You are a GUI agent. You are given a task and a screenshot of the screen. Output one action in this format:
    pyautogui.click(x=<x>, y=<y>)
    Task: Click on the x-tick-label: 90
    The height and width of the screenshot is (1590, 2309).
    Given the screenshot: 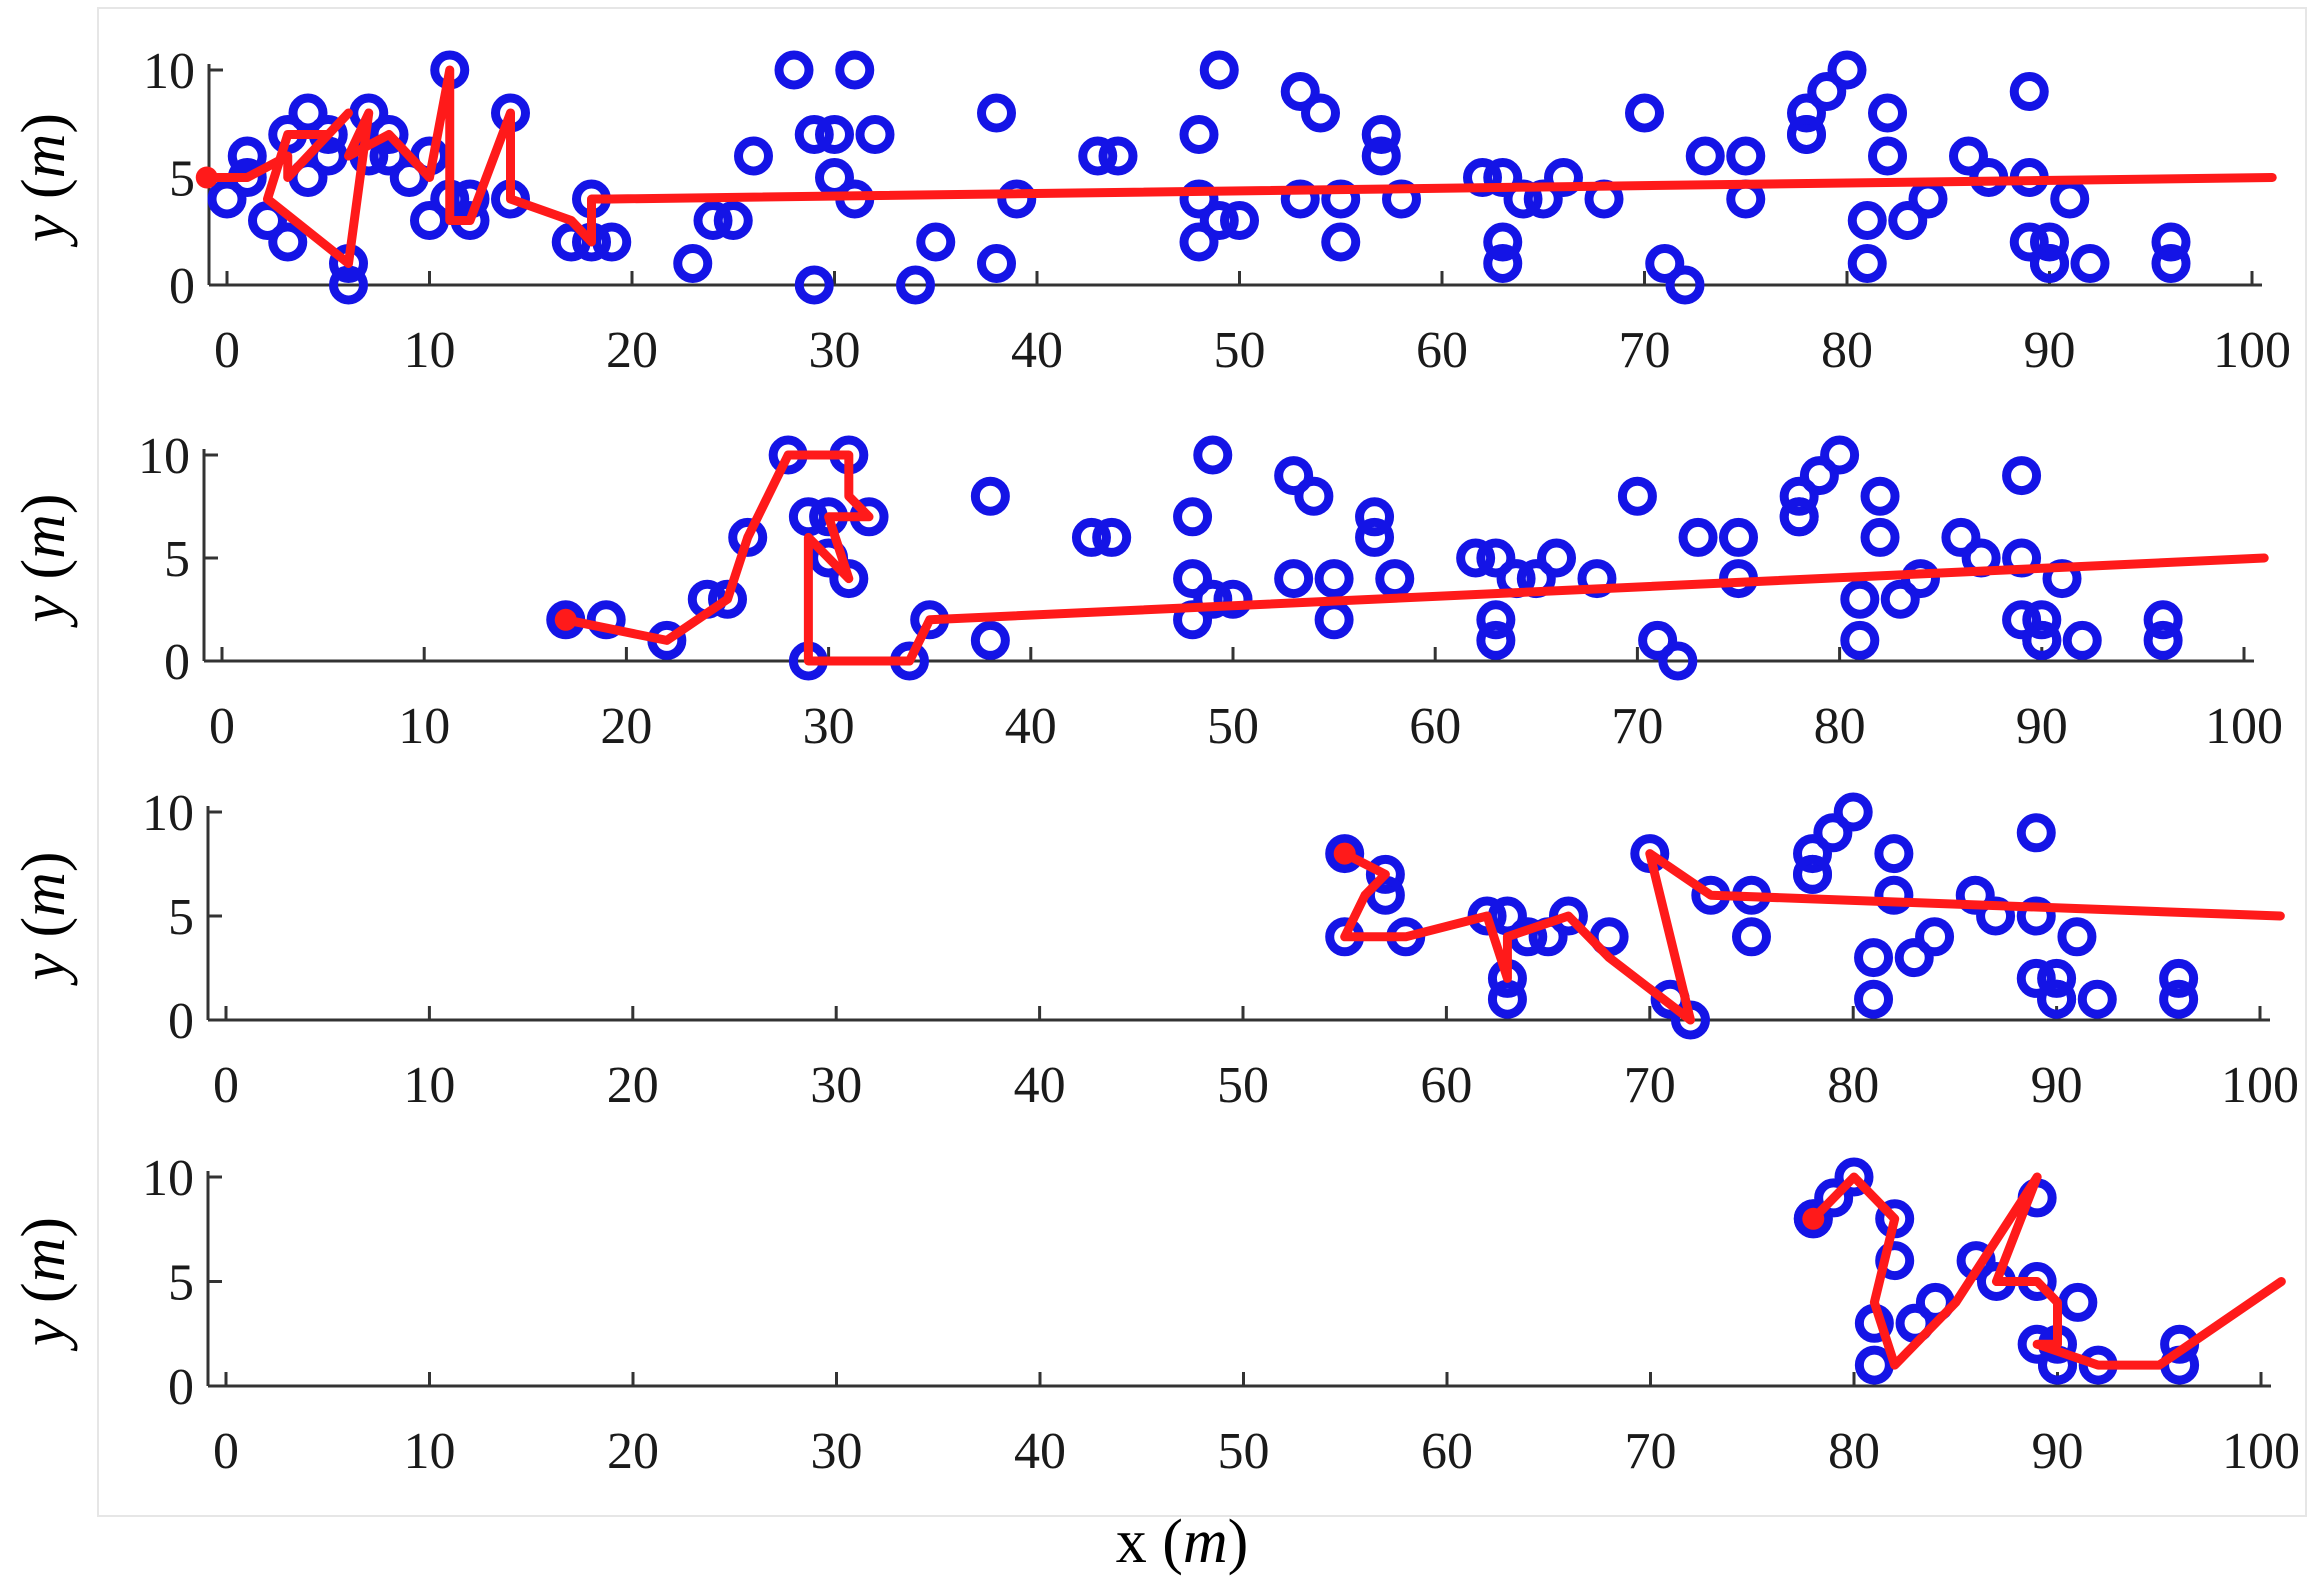 What is the action you would take?
    pyautogui.click(x=2058, y=1451)
    